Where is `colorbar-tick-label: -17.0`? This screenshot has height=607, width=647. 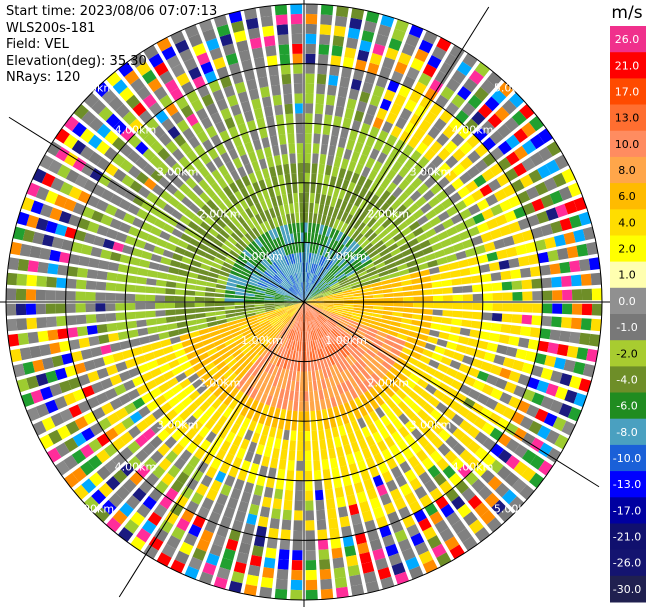 colorbar-tick-label: -17.0 is located at coordinates (627, 510).